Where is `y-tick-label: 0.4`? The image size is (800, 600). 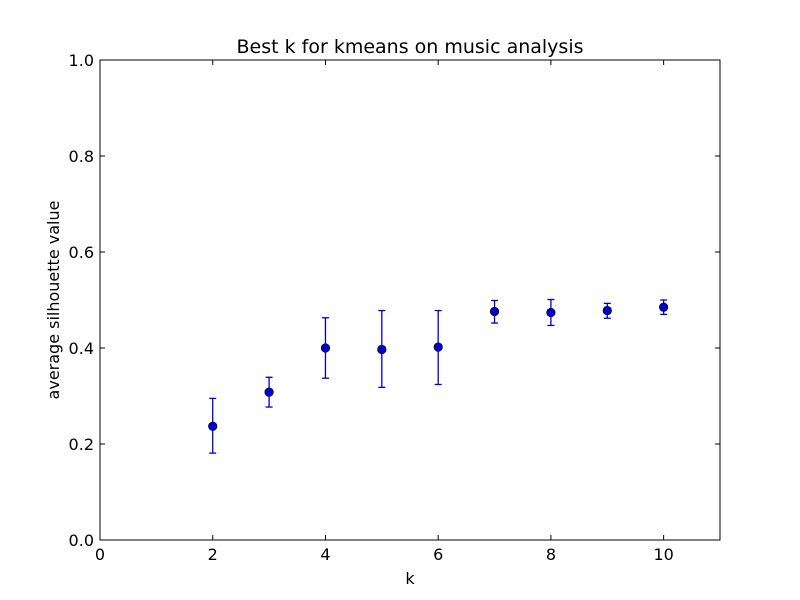
y-tick-label: 0.4 is located at coordinates (81, 348).